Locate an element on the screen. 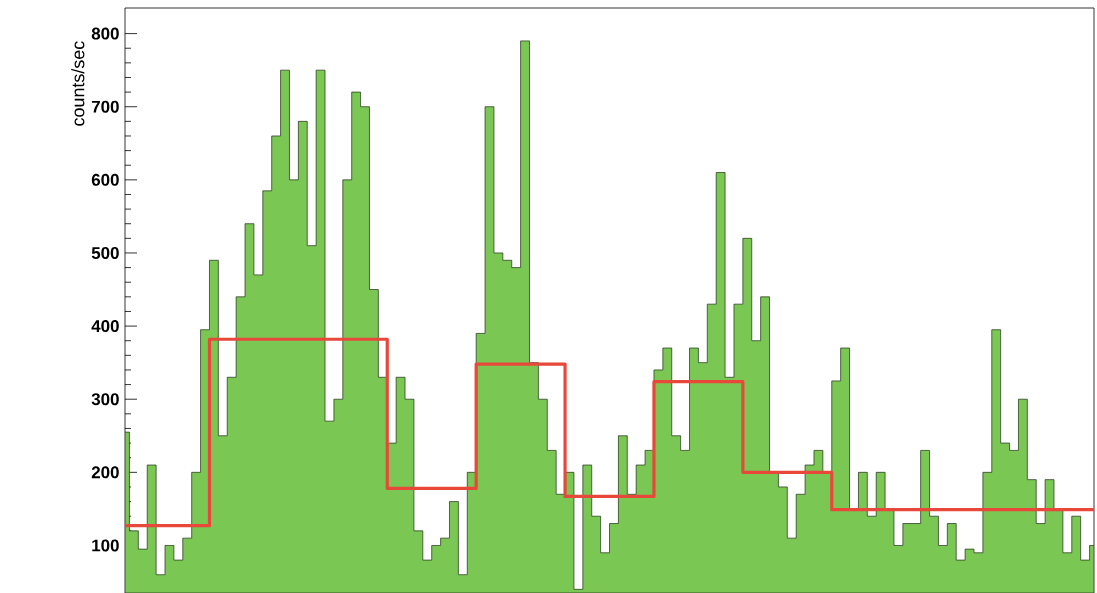 The image size is (1097, 593). y-tick-label: 400 is located at coordinates (105, 325).